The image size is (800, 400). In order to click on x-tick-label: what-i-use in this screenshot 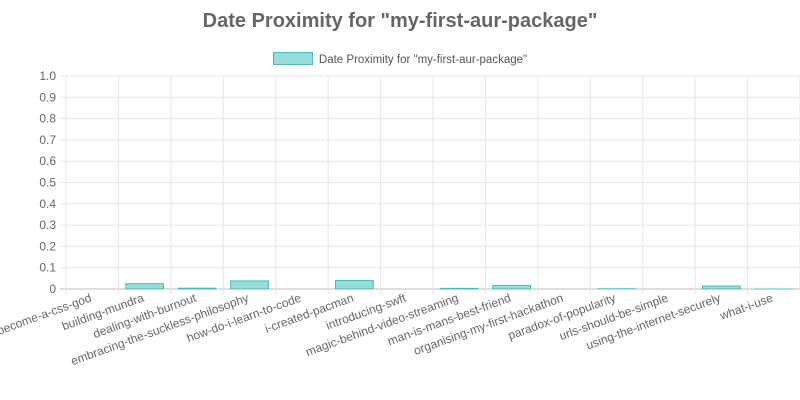, I will do `click(746, 307)`.